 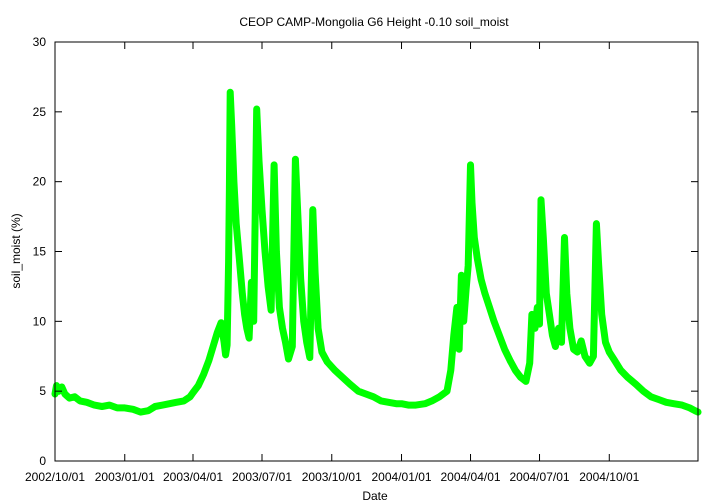 What do you see at coordinates (40, 182) in the screenshot?
I see `y-tick-label: 20` at bounding box center [40, 182].